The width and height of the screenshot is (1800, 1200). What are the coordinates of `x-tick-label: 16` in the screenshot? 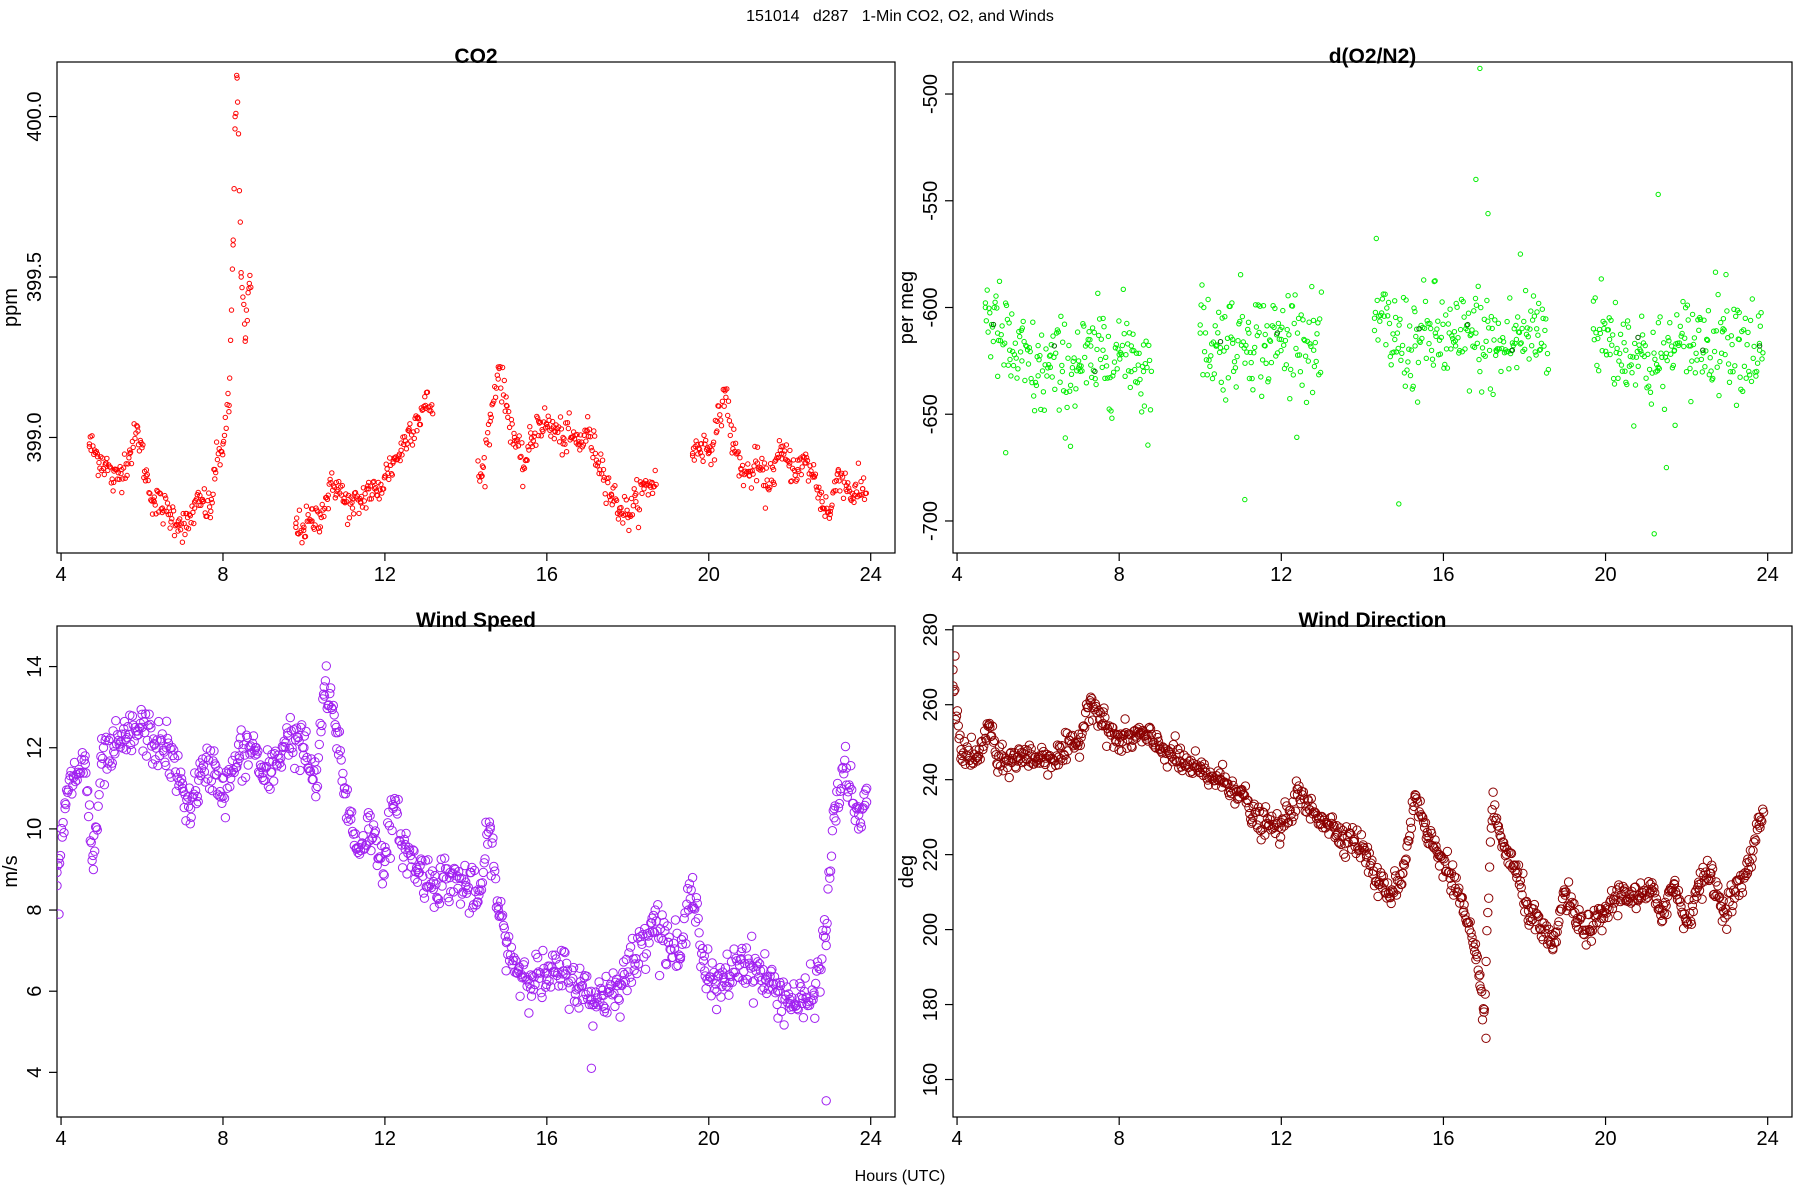 It's located at (547, 1139).